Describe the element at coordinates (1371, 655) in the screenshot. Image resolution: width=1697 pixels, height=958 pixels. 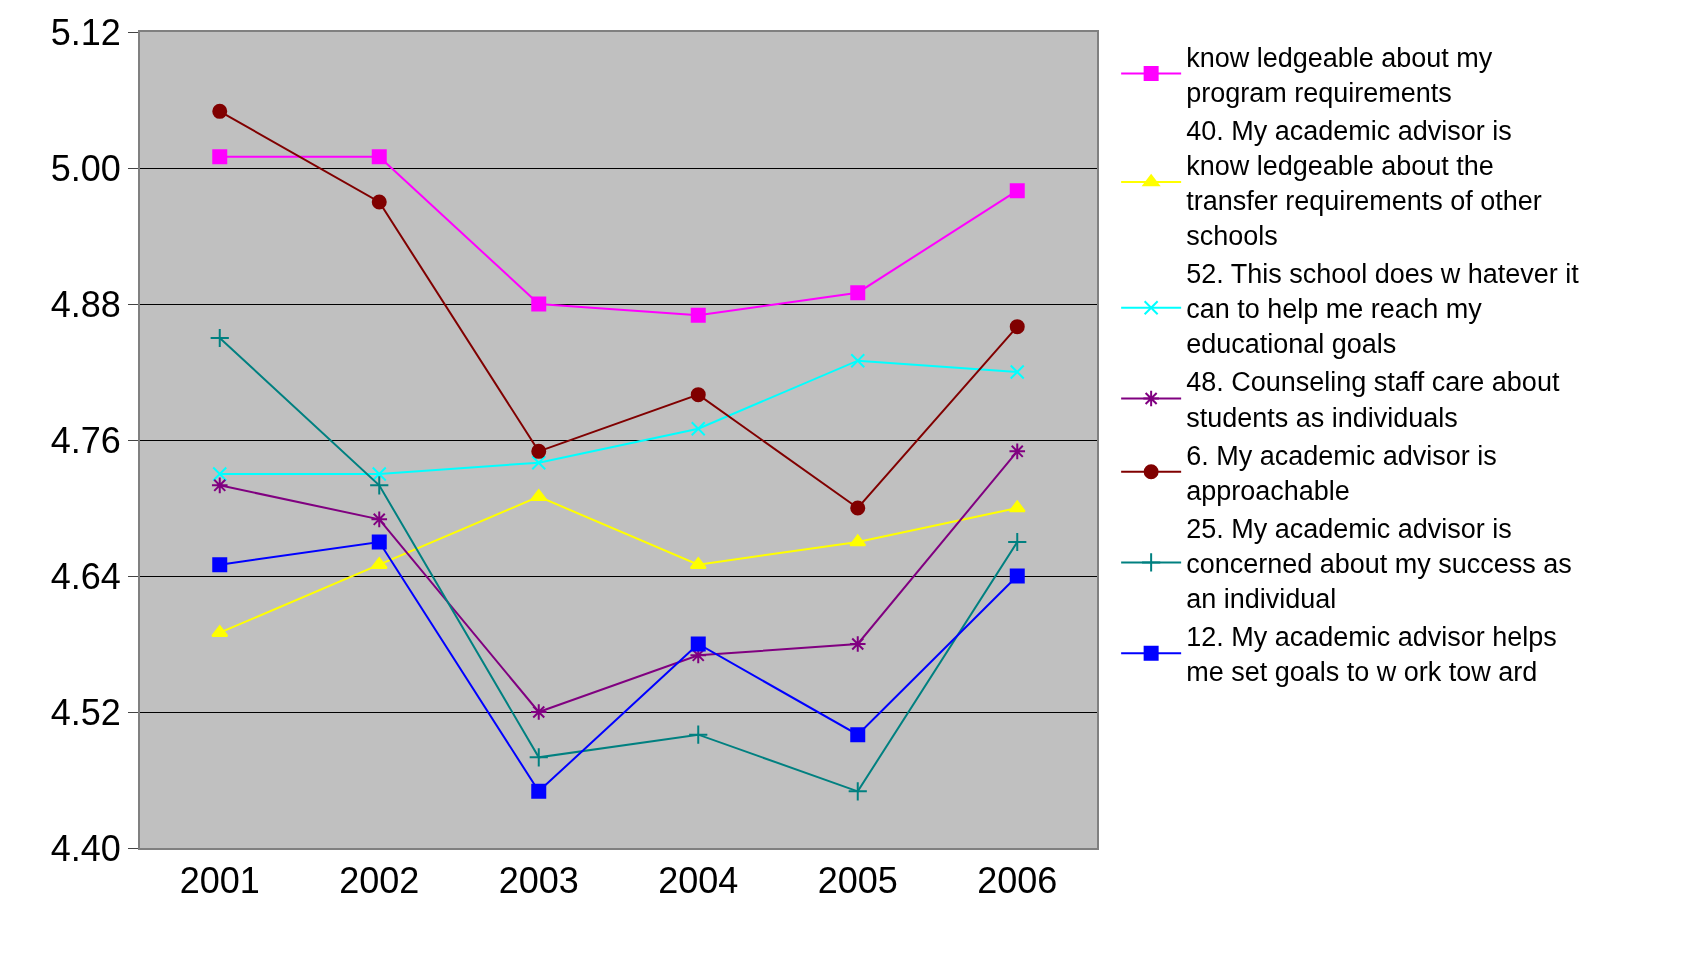
I see `legend-label: 12. My academic advisor helps me set goals to w ork tow ard` at that location.